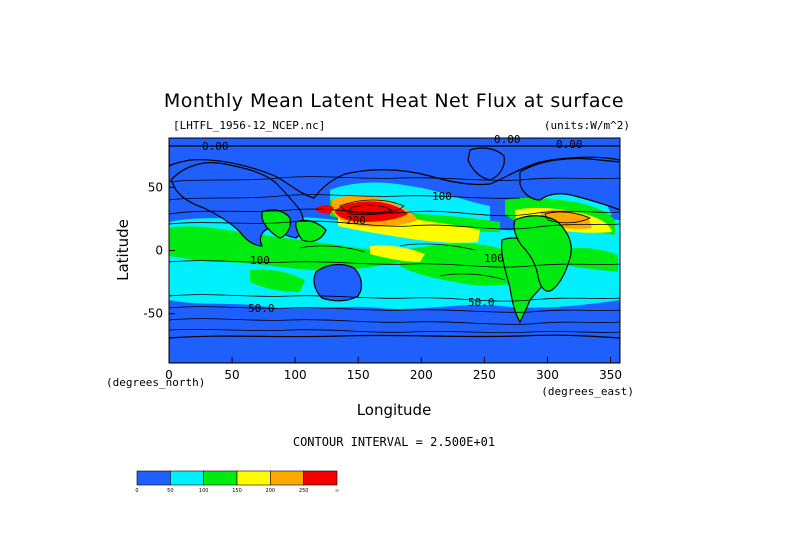 The image size is (789, 558). Describe the element at coordinates (204, 491) in the screenshot. I see `colorbar-tick-label: 100` at that location.